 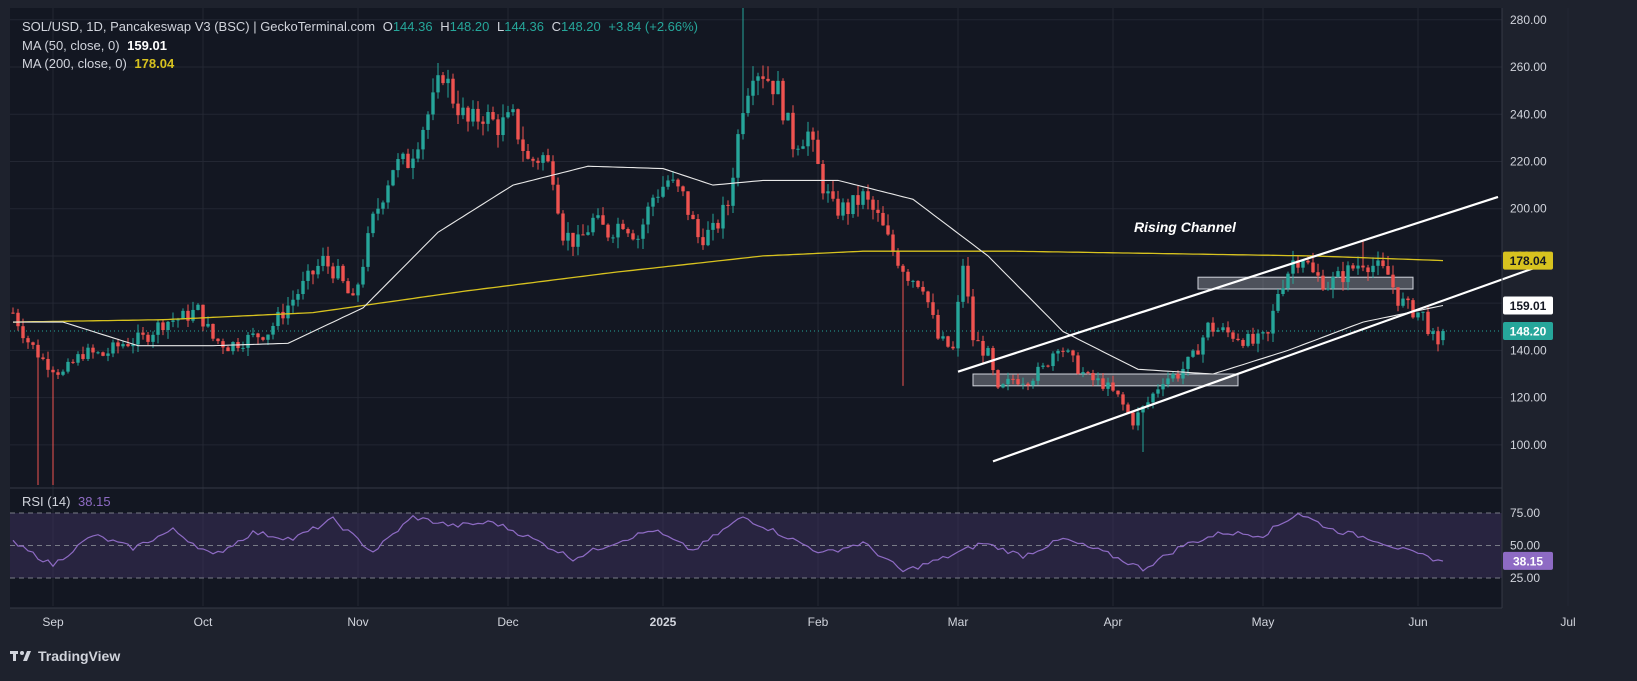 I want to click on ma50-label: MA (50, close, 0), so click(x=71, y=45).